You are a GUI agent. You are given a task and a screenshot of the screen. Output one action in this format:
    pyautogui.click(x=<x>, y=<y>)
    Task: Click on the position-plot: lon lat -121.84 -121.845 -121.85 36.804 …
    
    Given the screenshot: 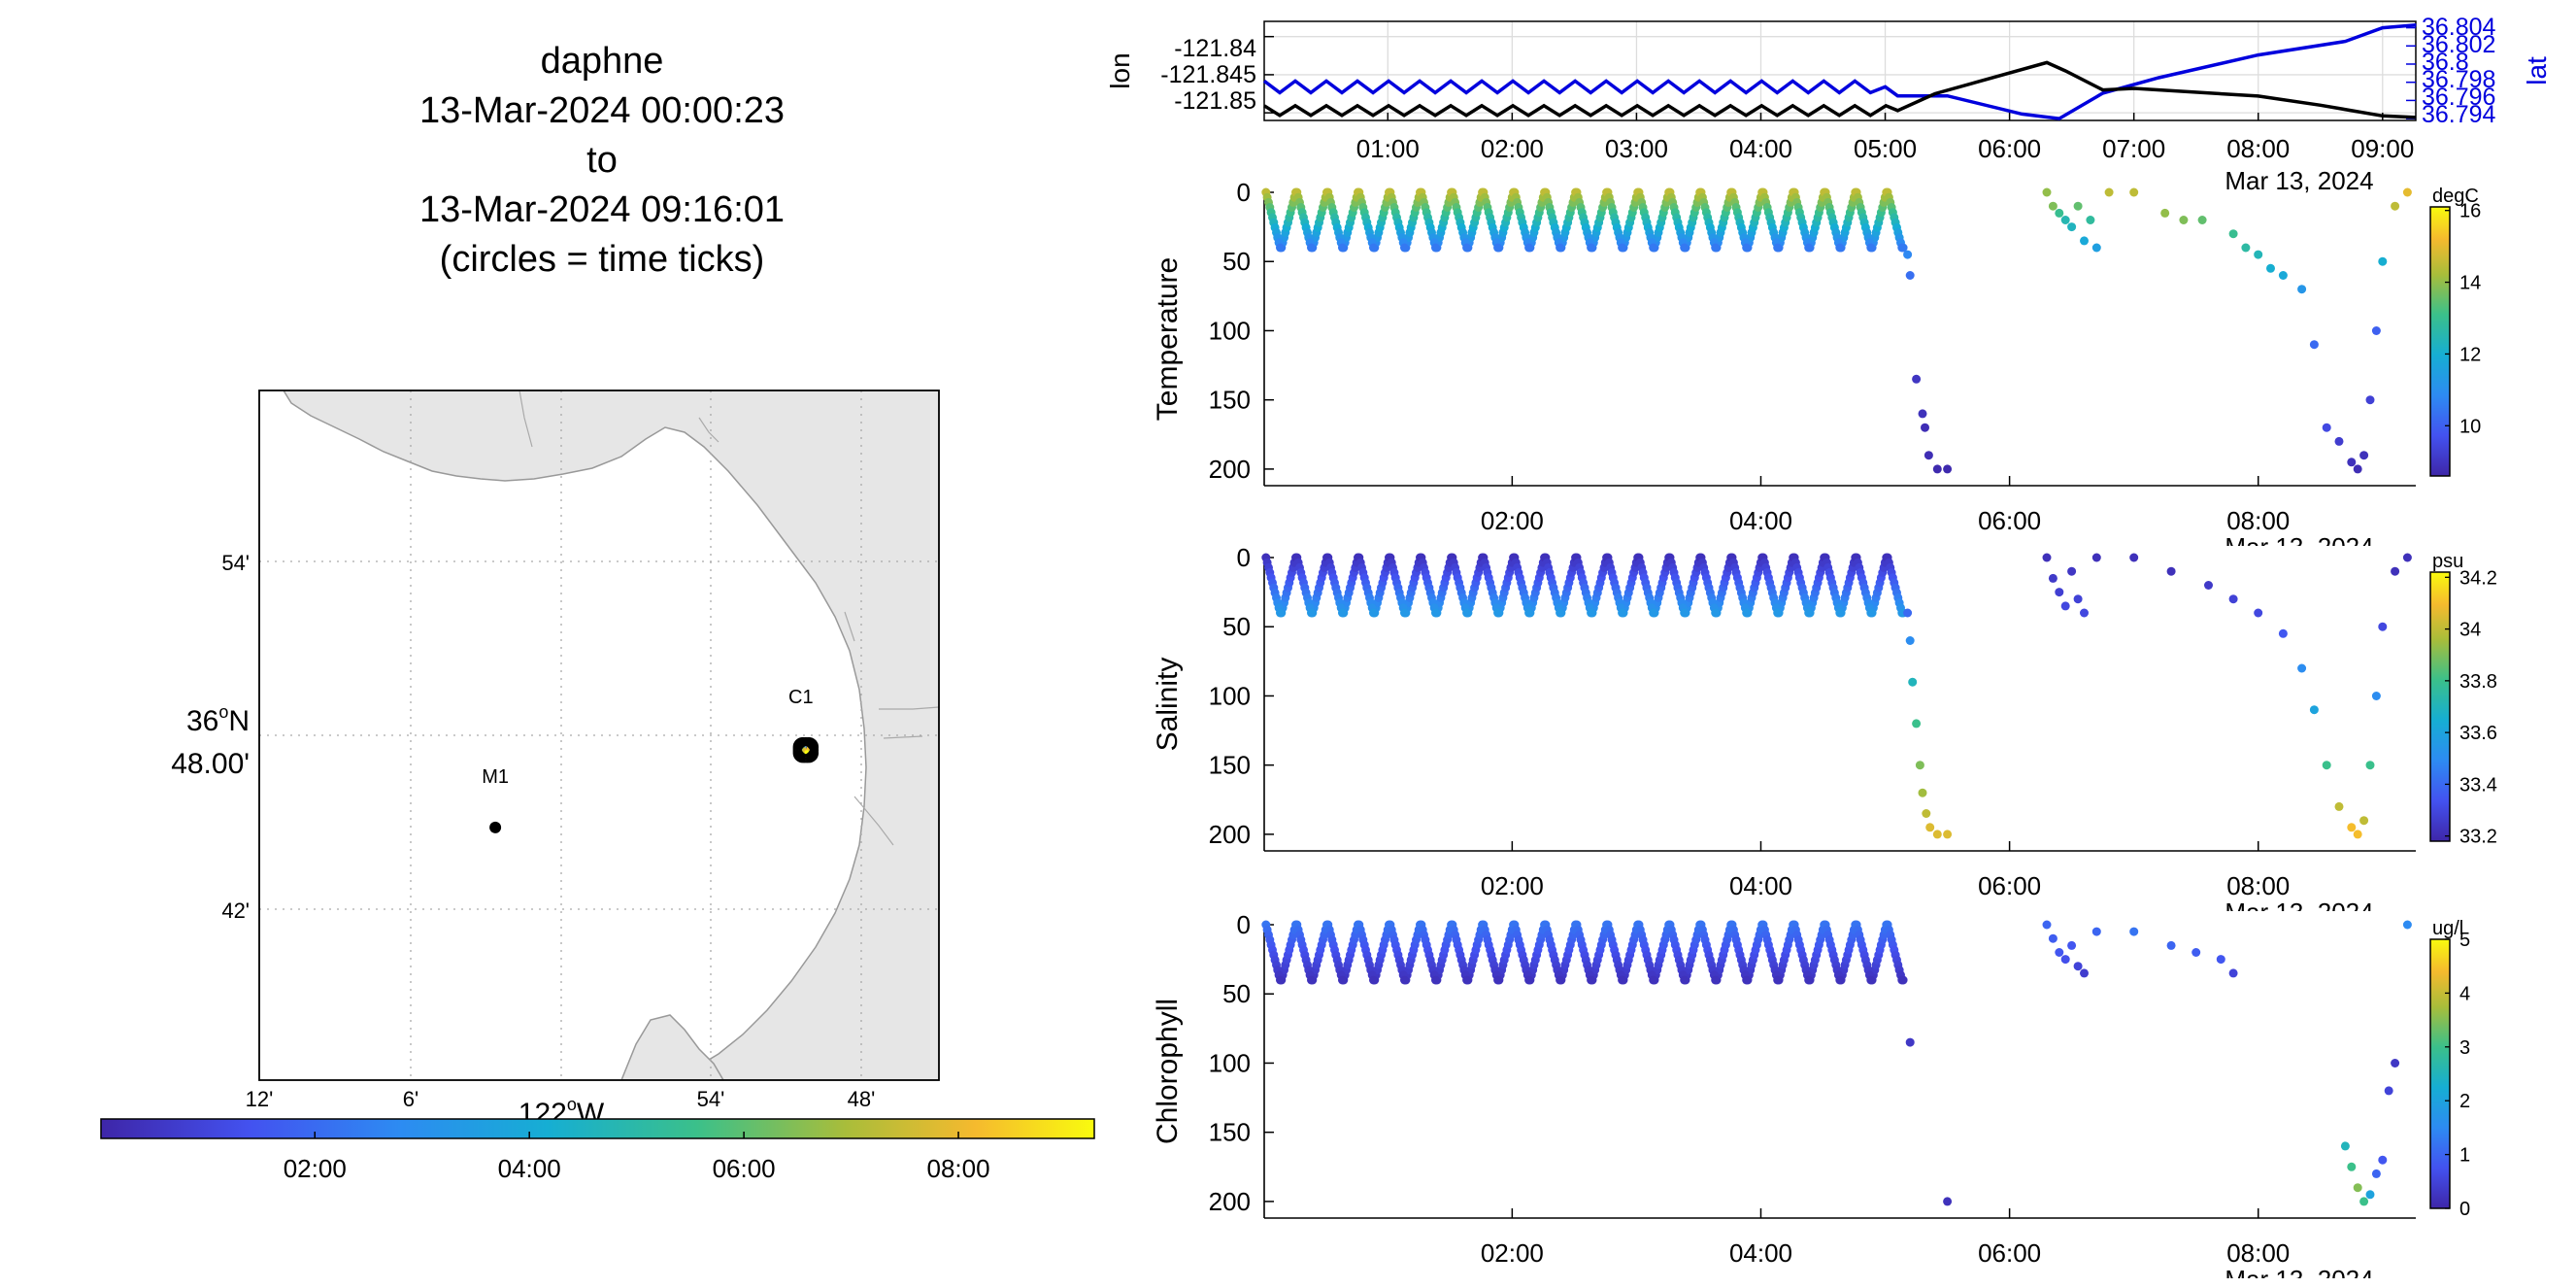 What is the action you would take?
    pyautogui.click(x=1829, y=104)
    